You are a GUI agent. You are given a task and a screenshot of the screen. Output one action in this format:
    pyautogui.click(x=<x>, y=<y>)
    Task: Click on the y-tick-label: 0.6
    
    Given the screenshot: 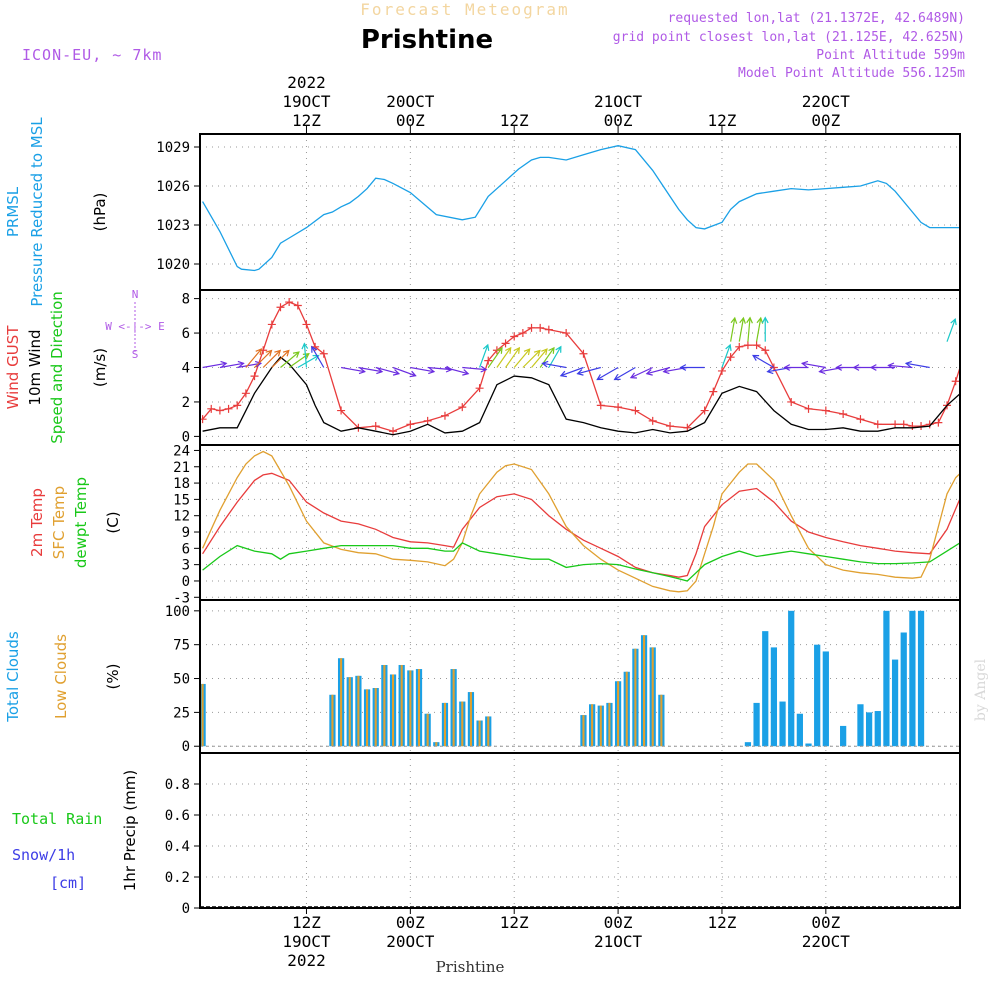 What is the action you would take?
    pyautogui.click(x=177, y=816)
    